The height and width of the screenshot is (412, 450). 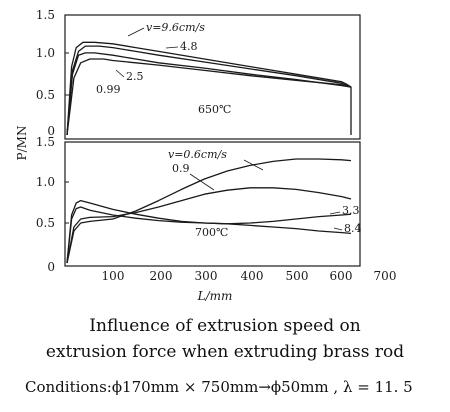 I want to click on caption-line-1: Influence of extrusion speed on, so click(x=224, y=326).